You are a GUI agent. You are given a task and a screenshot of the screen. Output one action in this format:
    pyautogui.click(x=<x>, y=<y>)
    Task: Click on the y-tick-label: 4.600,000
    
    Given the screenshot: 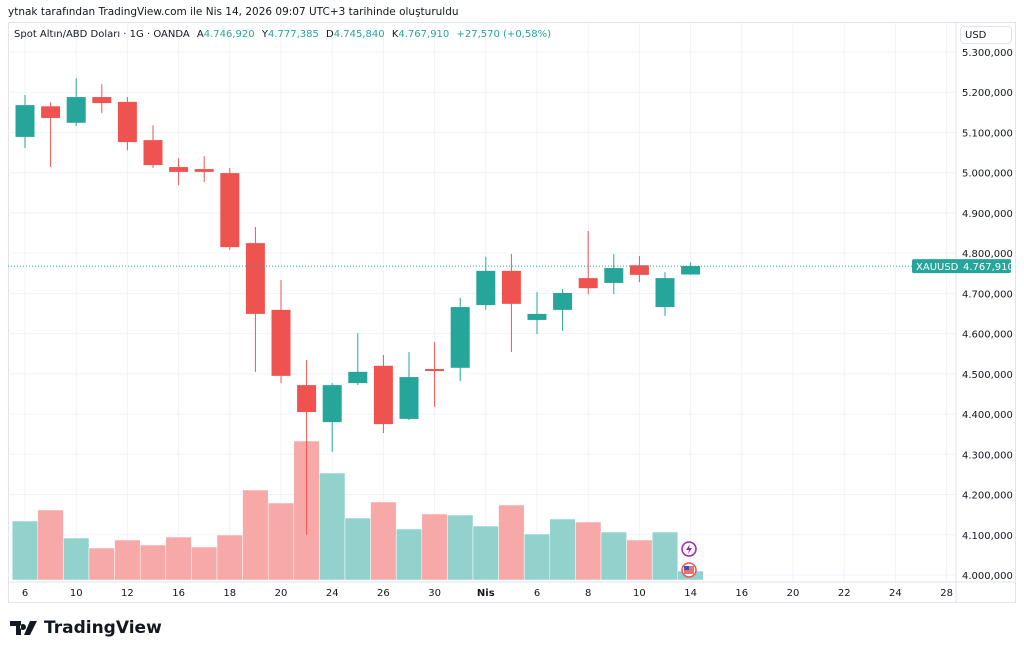 What is the action you would take?
    pyautogui.click(x=987, y=335)
    